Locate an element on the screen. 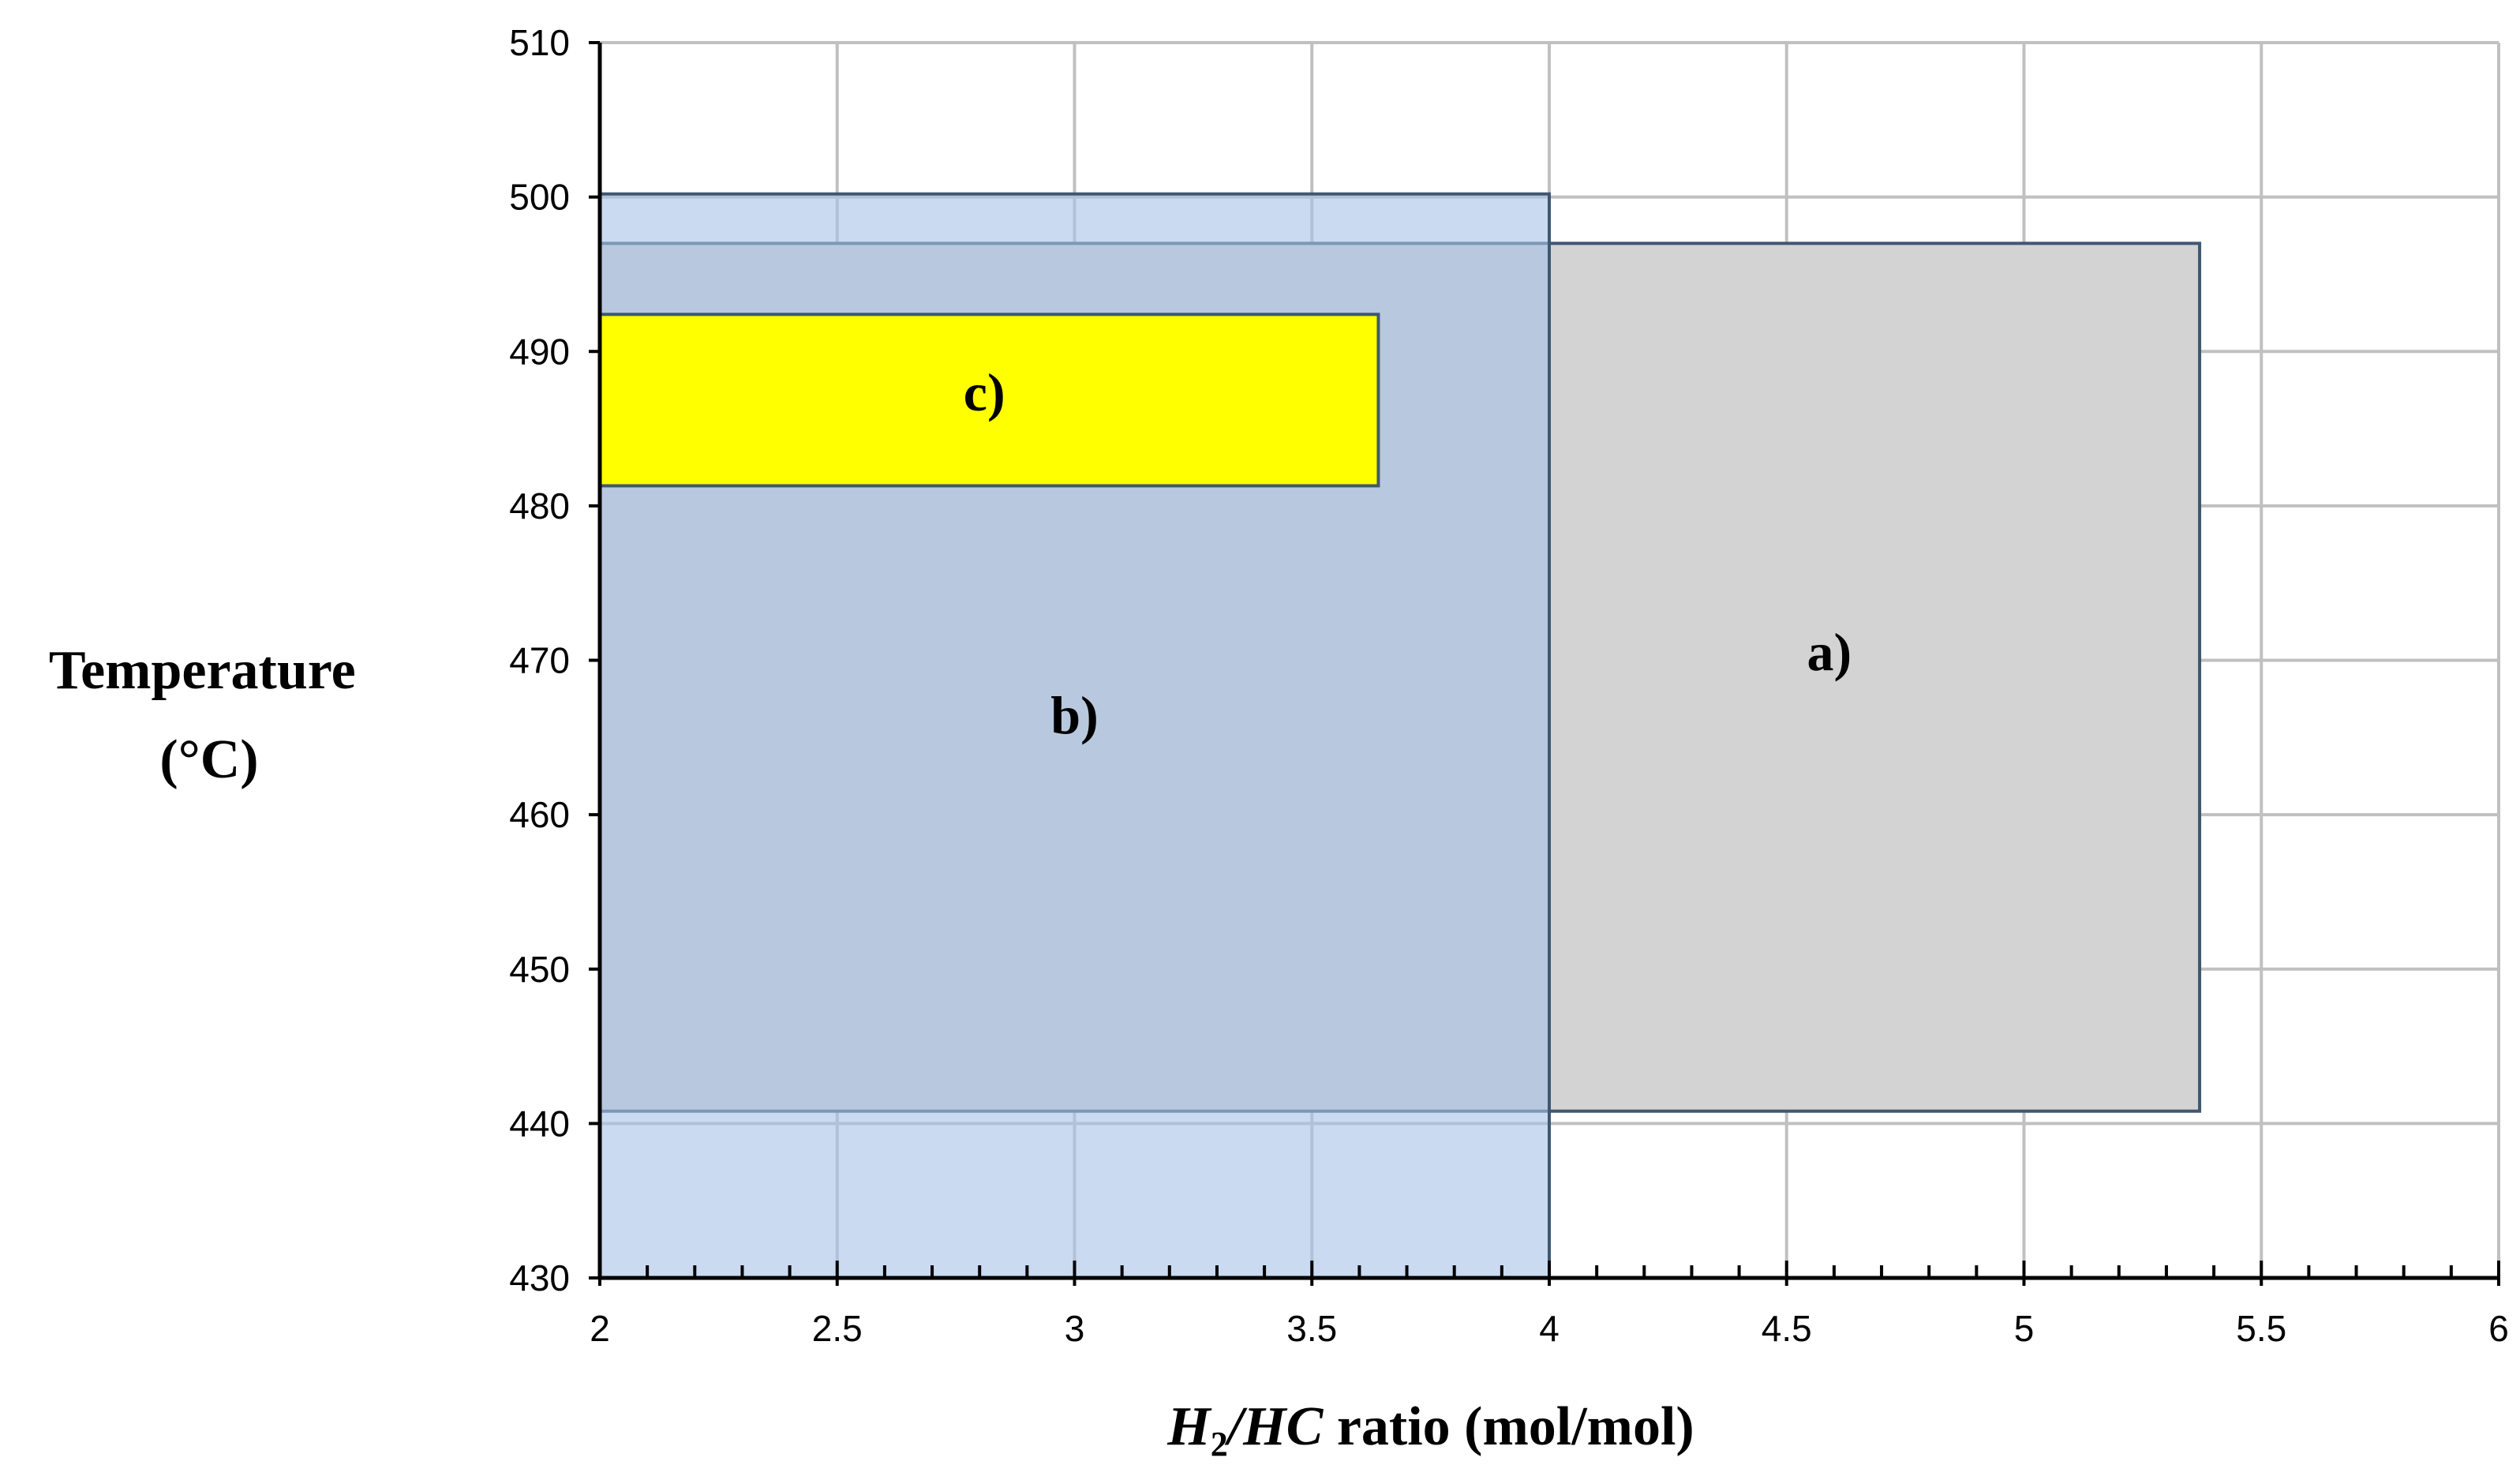  y-tick-label: 460 is located at coordinates (539, 815).